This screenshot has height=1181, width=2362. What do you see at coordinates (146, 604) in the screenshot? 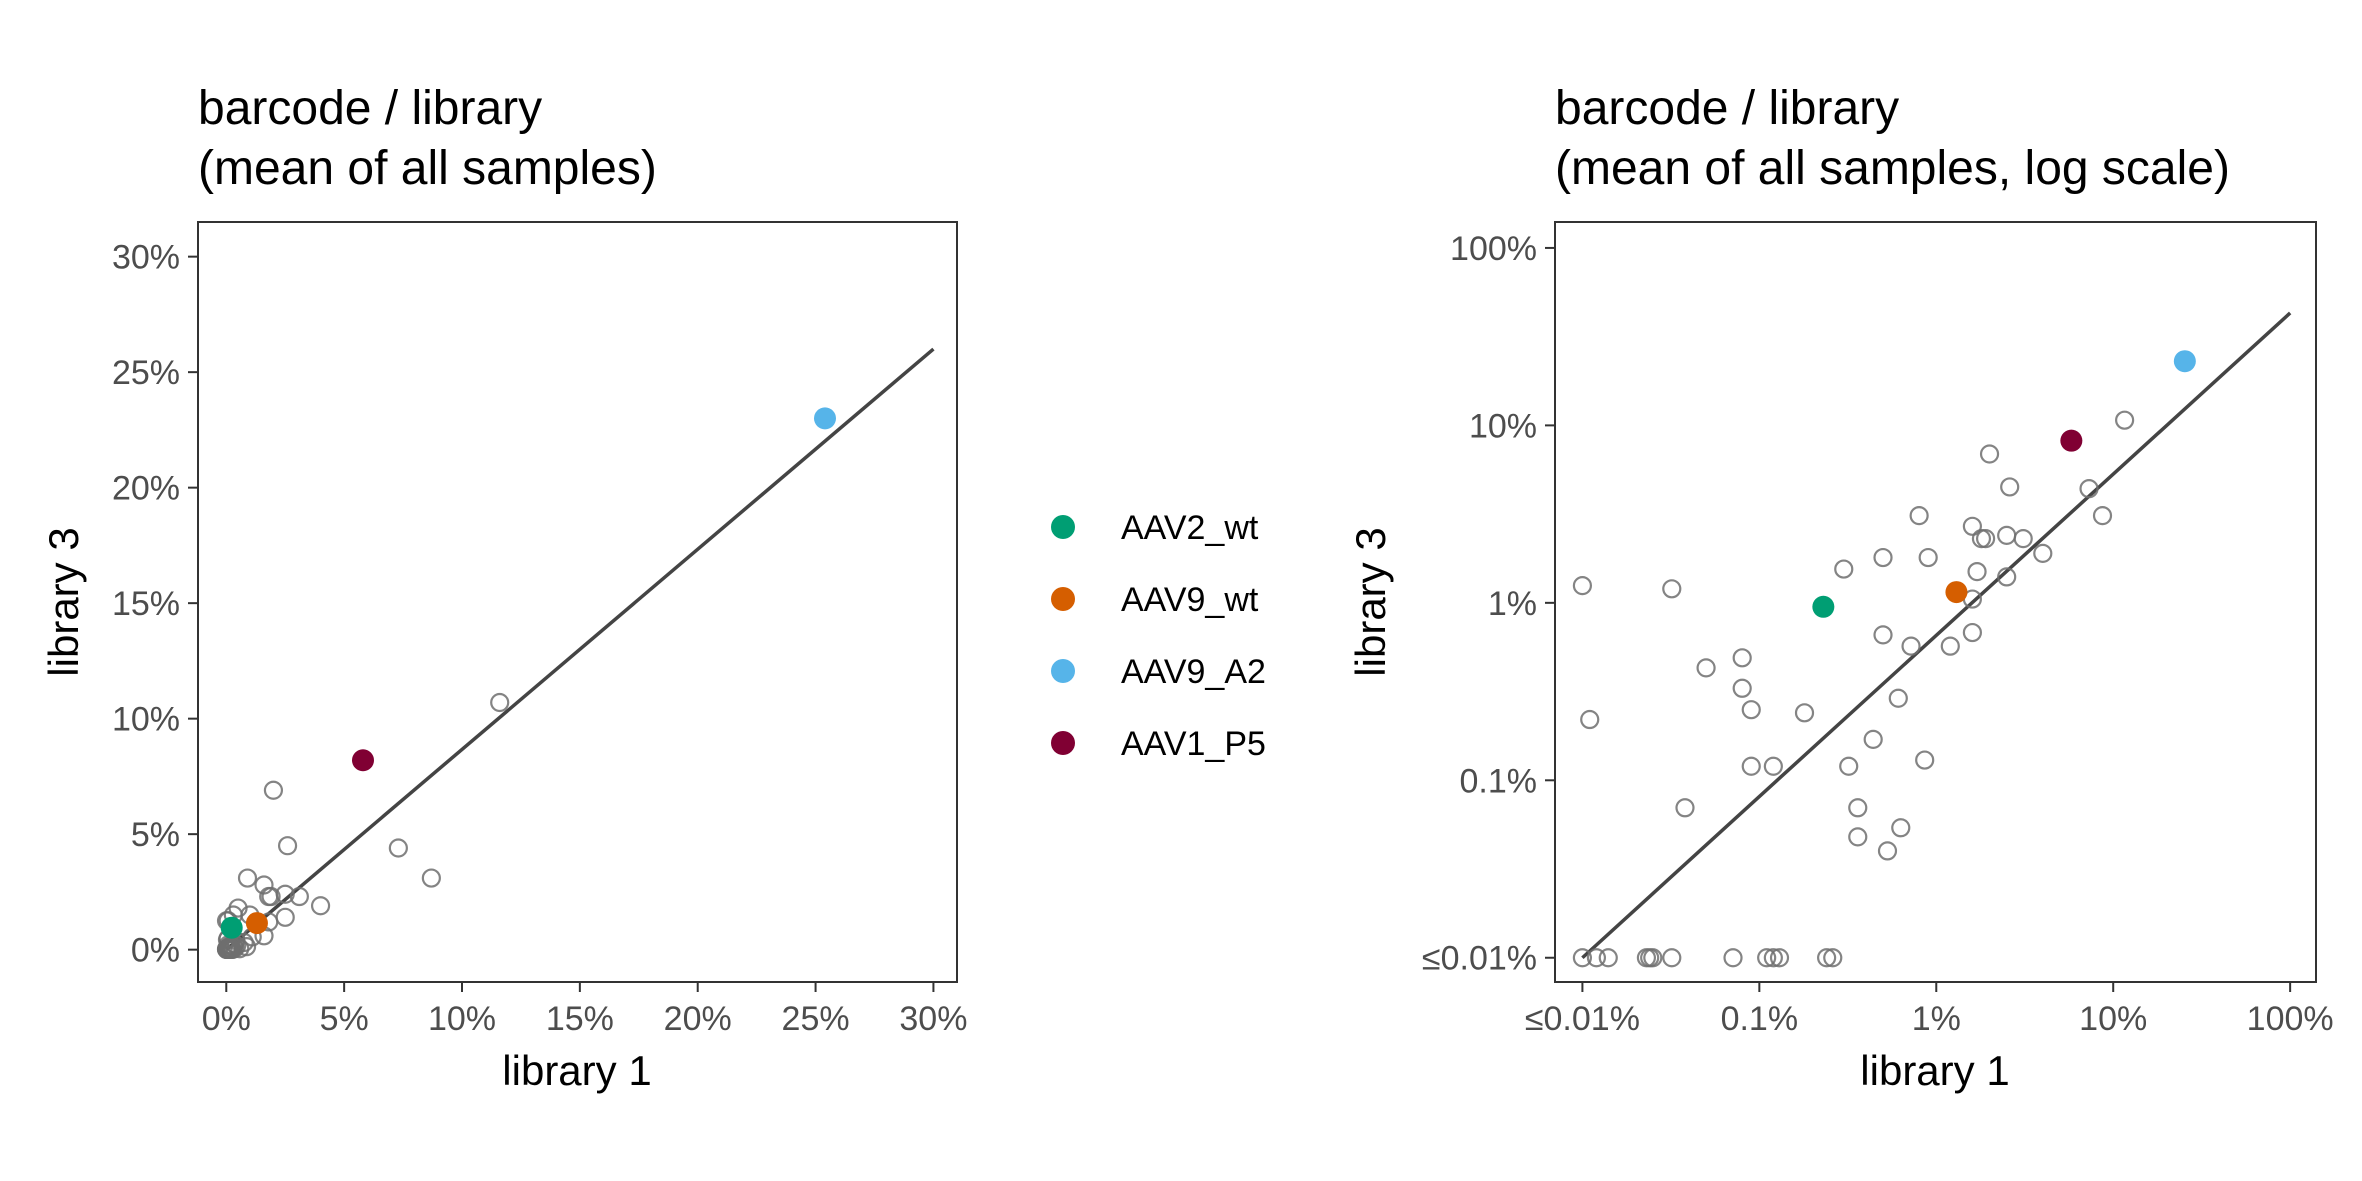
I see `left-y-tick-label: 15%` at bounding box center [146, 604].